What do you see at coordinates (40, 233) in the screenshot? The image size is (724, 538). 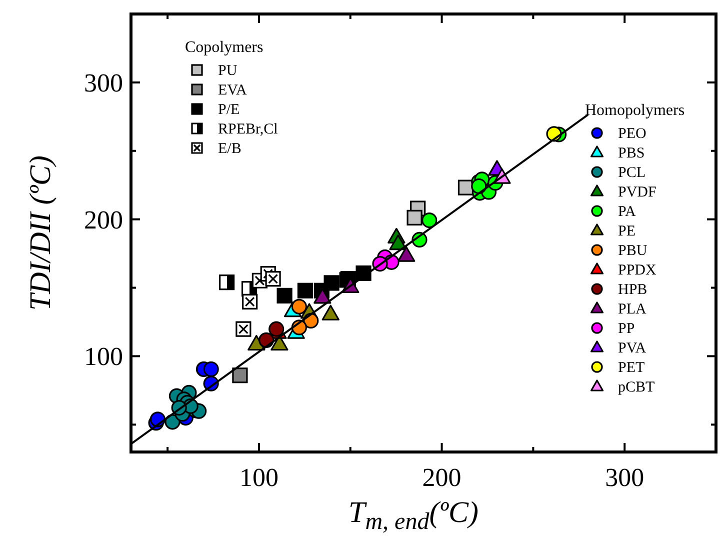 I see `y-axis-title: TDI/DII (ºC)` at bounding box center [40, 233].